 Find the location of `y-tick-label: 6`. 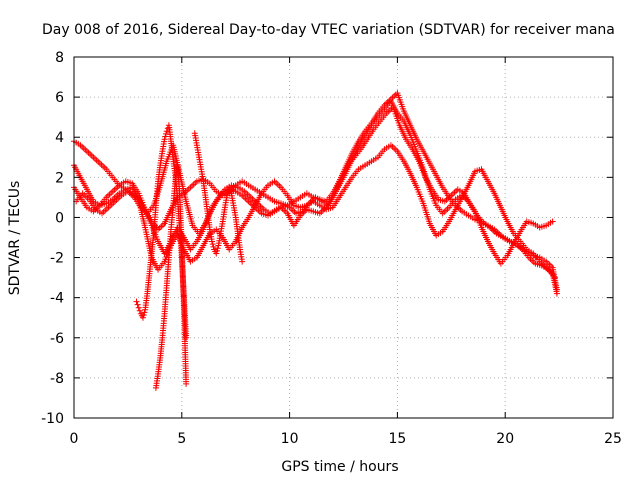

y-tick-label: 6 is located at coordinates (59, 98).